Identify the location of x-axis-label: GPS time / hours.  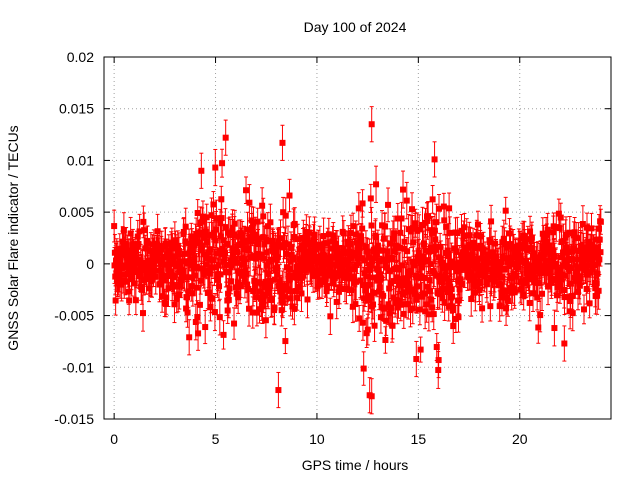
(355, 465).